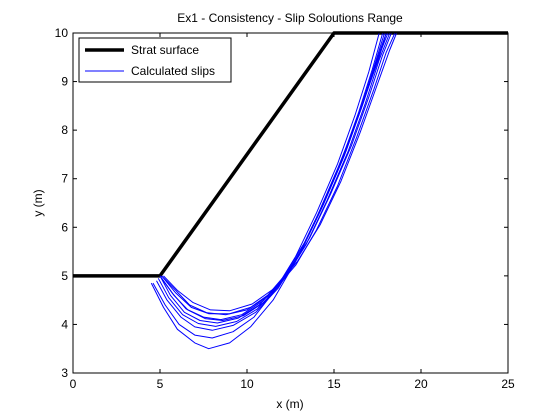  I want to click on x-tick-label-15: 15, so click(334, 384).